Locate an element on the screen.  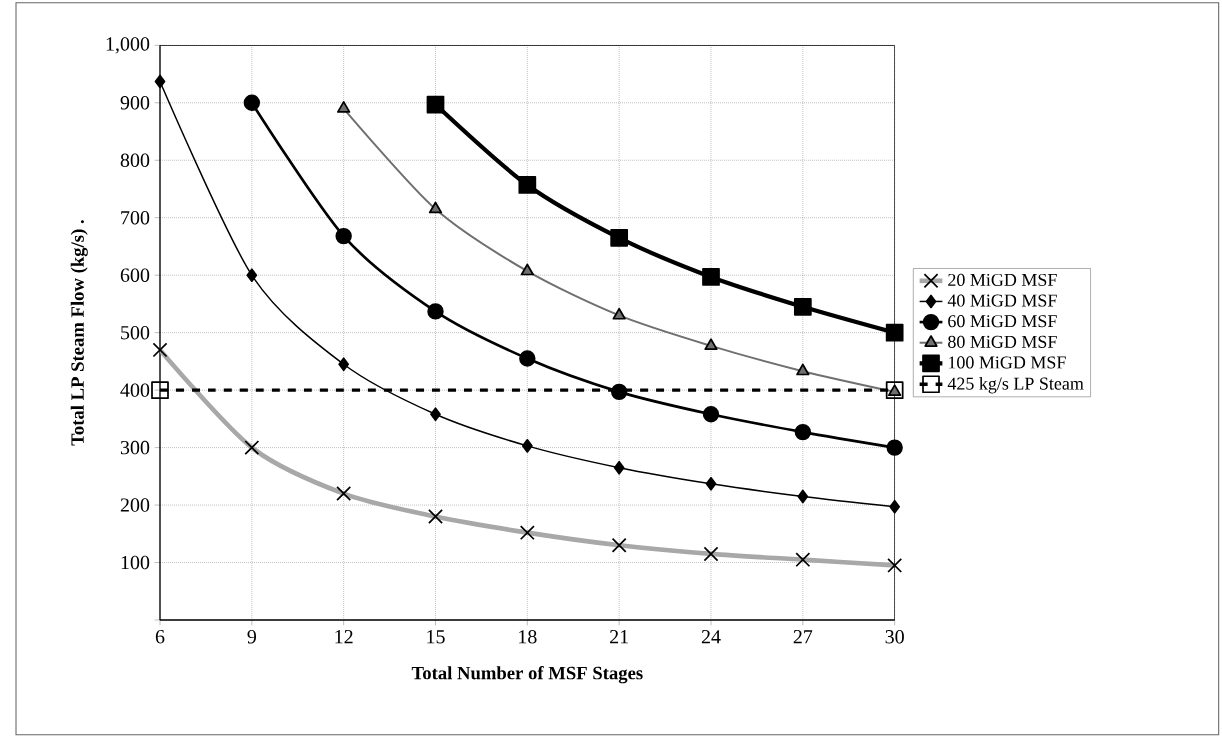
y-tick-label: 600 is located at coordinates (135, 275).